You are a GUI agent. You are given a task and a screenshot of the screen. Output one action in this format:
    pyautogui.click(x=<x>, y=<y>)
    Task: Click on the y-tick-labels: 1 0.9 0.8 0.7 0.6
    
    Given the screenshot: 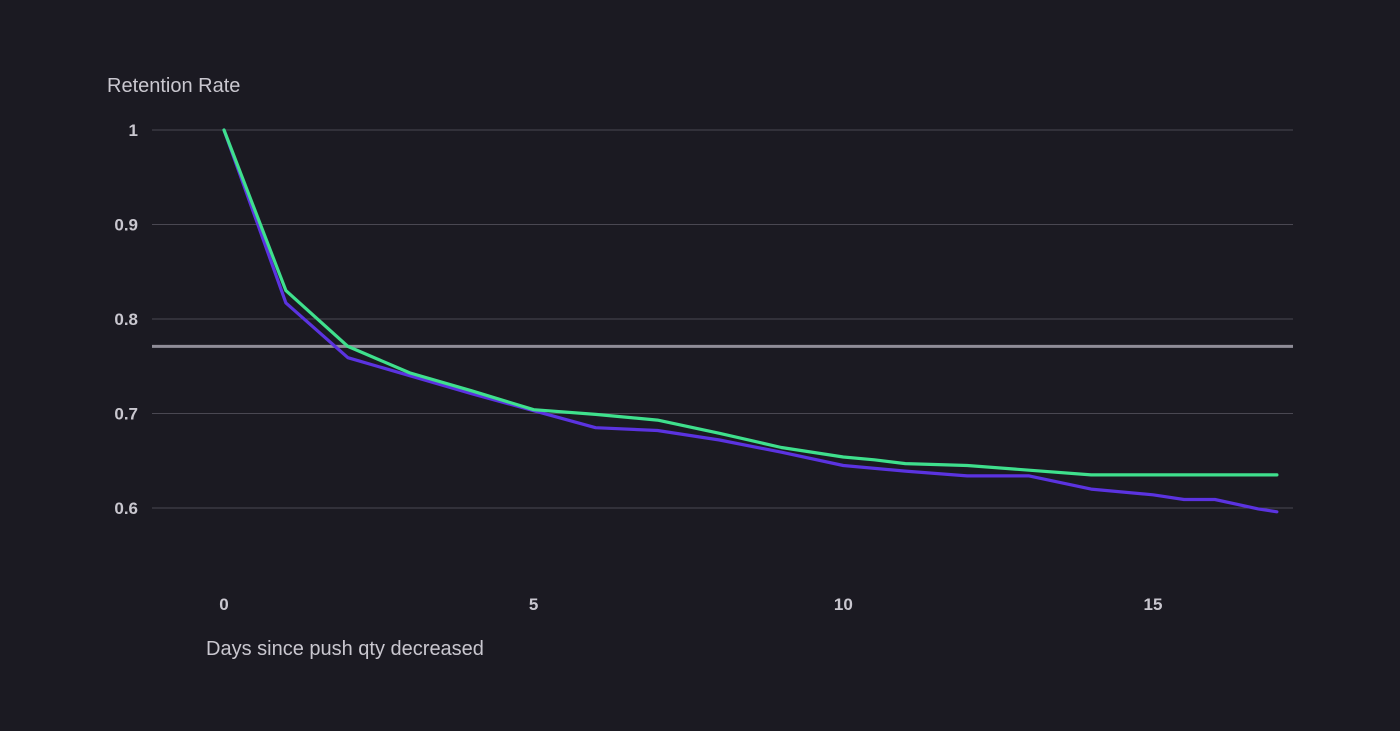 What is the action you would take?
    pyautogui.click(x=126, y=319)
    